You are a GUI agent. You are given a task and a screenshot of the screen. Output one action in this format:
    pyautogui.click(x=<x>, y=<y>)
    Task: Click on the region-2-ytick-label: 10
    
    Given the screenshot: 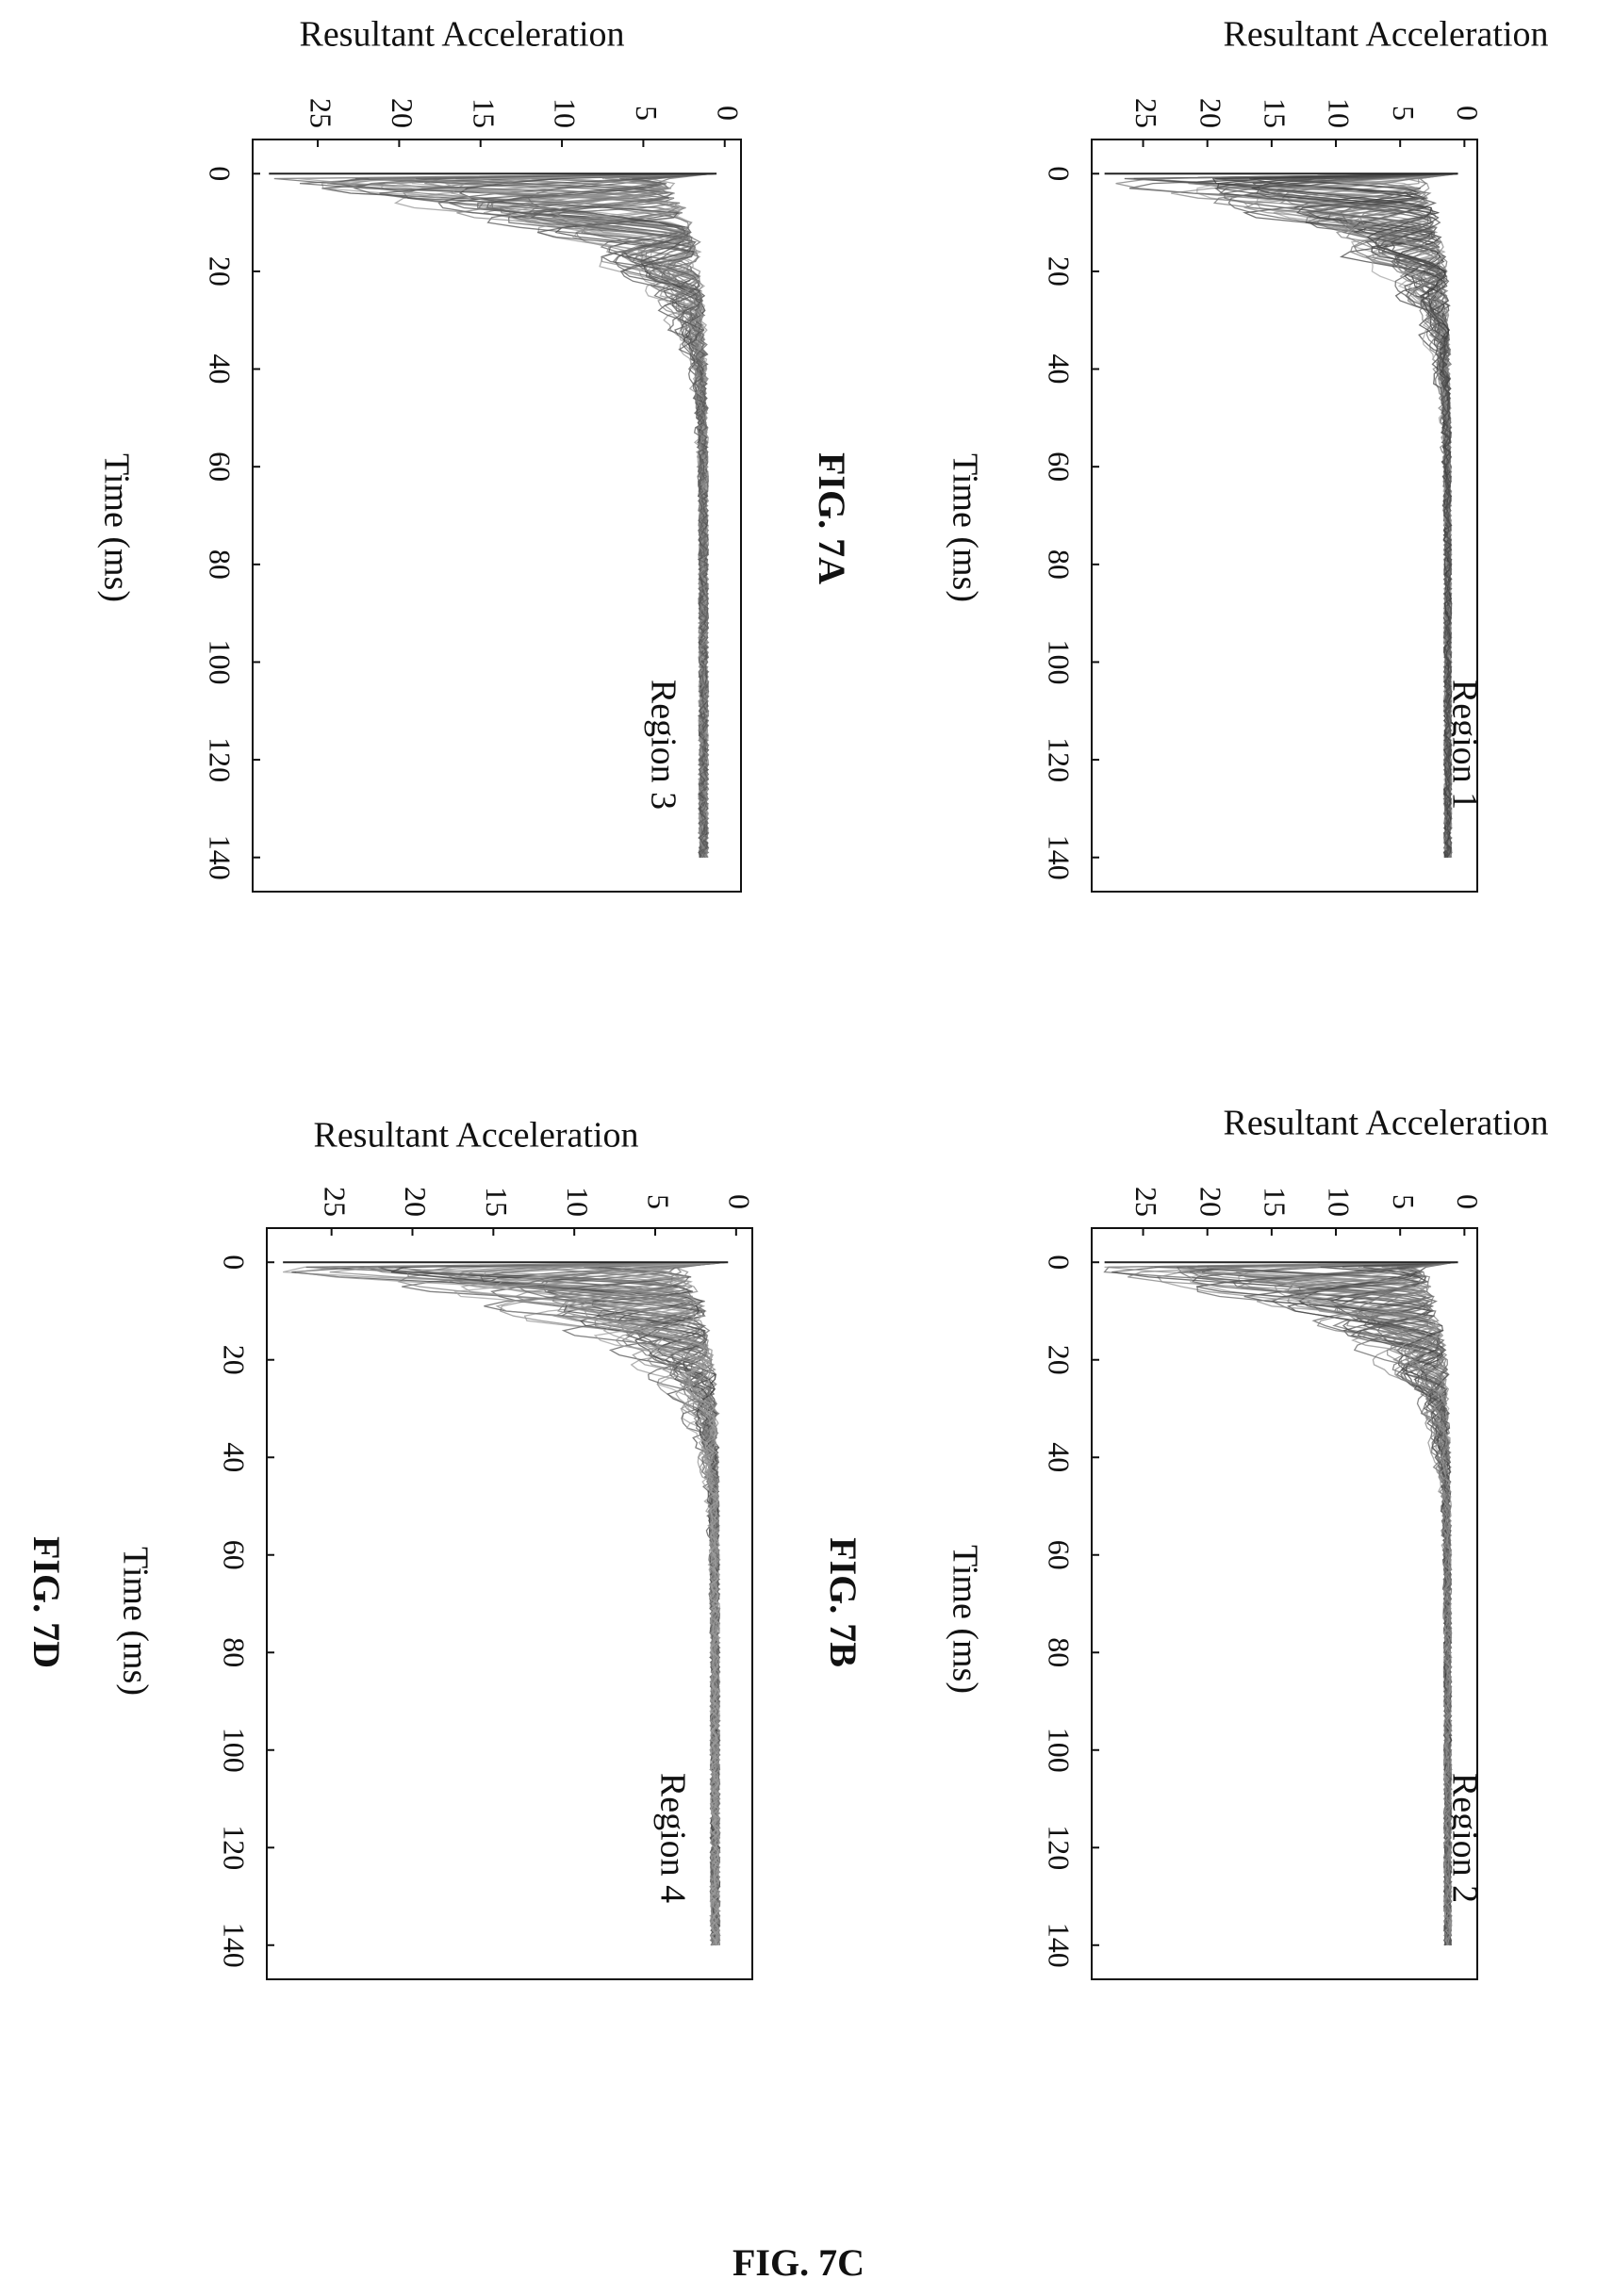 What is the action you would take?
    pyautogui.click(x=1340, y=1202)
    